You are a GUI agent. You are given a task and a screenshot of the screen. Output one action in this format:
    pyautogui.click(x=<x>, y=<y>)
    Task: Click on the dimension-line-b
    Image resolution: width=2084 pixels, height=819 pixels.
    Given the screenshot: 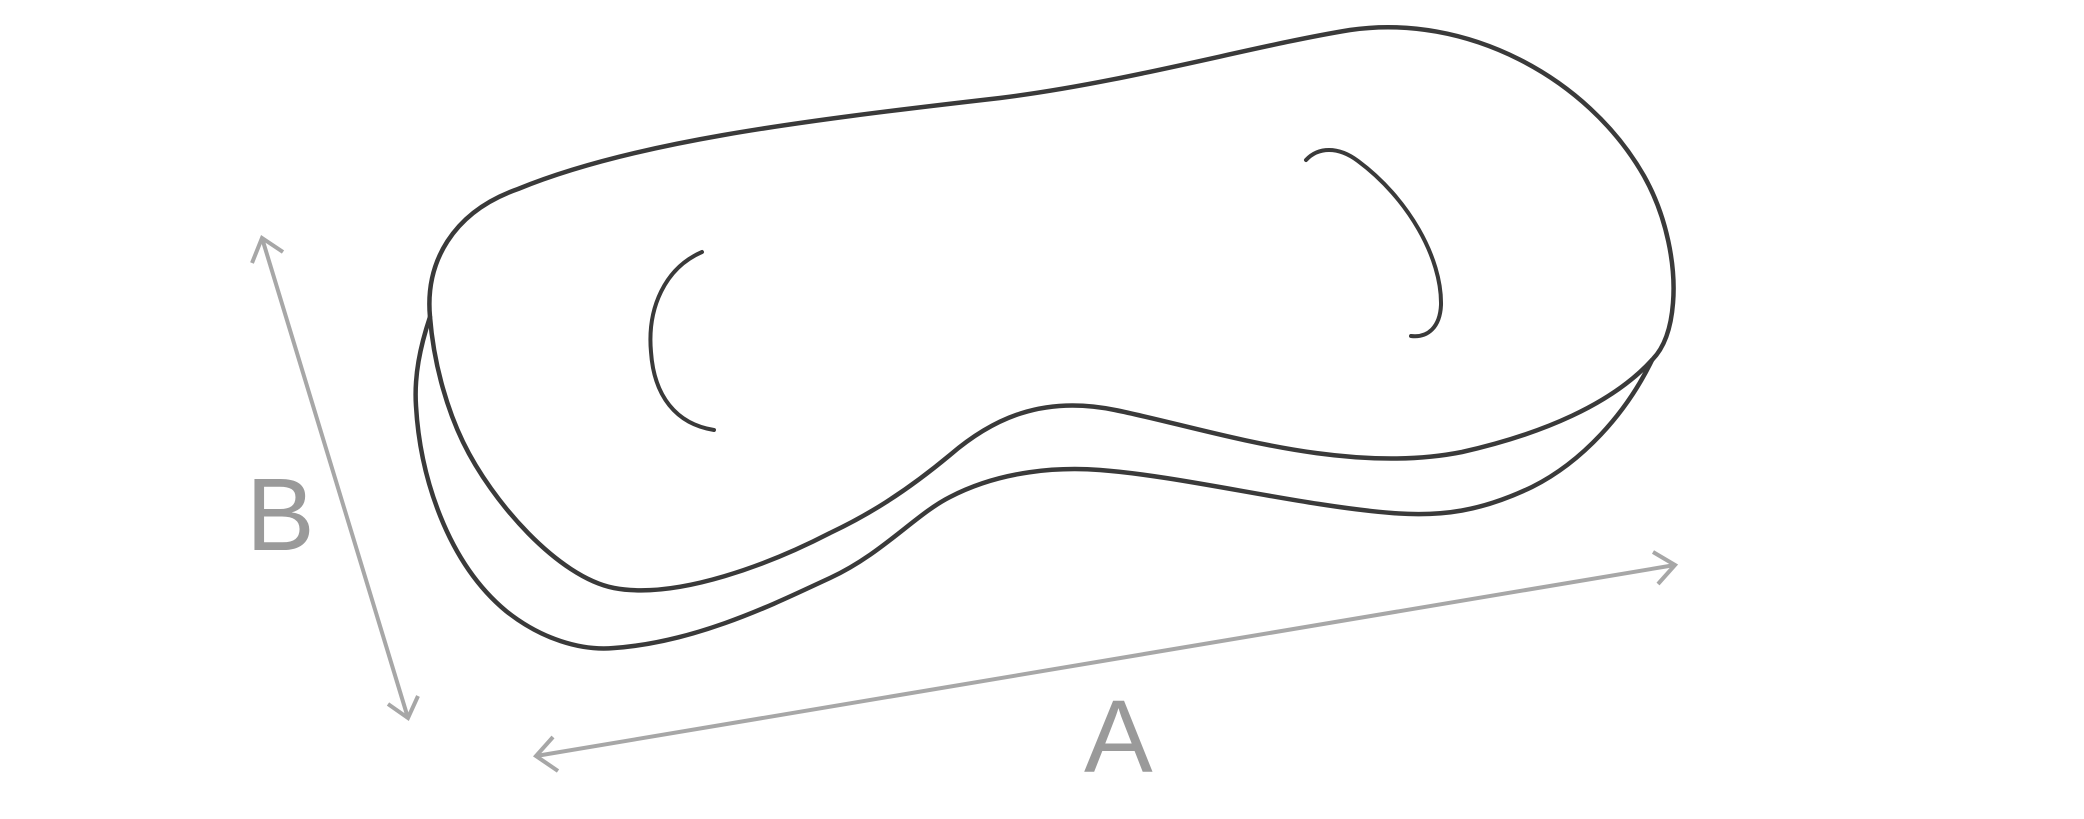 What is the action you would take?
    pyautogui.click(x=335, y=478)
    